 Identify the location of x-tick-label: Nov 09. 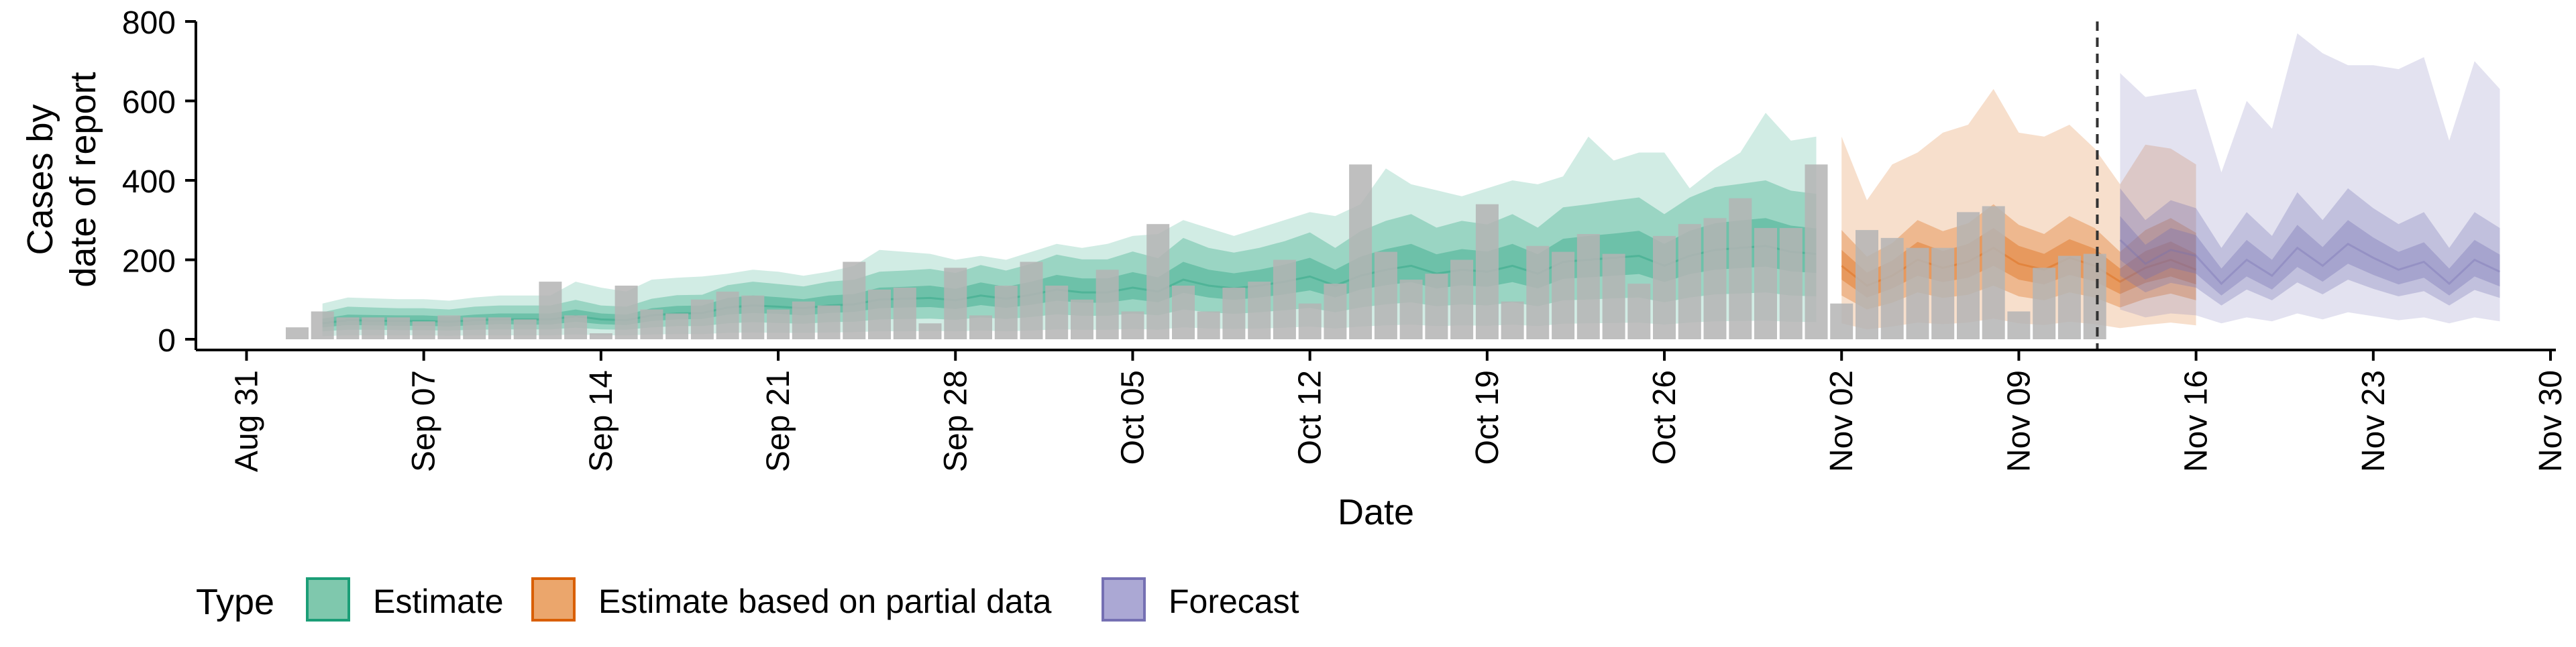
(2019, 421).